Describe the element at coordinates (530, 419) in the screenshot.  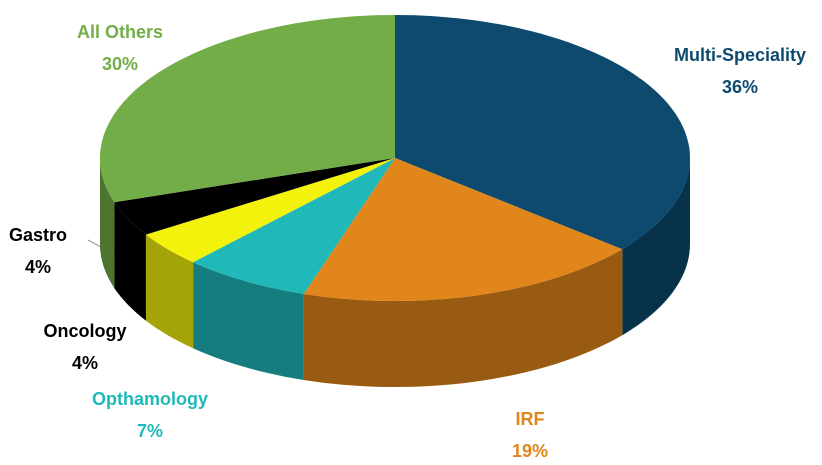
I see `slice-label: IRF` at that location.